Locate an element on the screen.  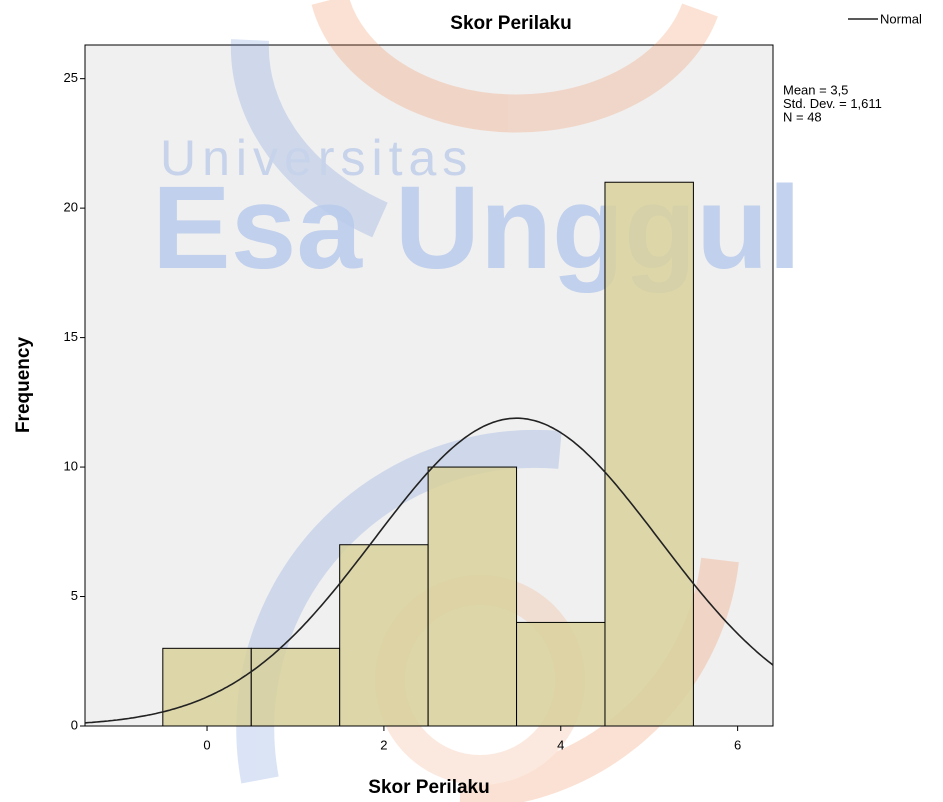
chart-title: Skor Perilaku is located at coordinates (510, 23).